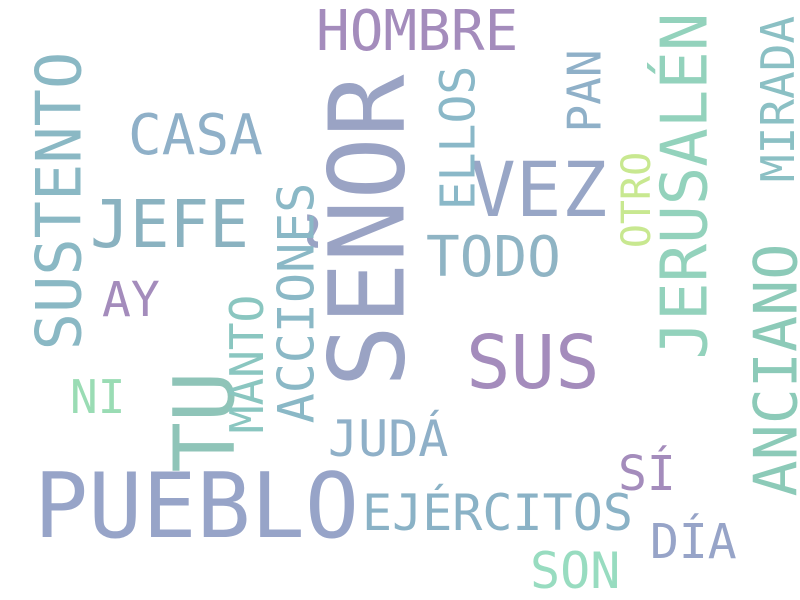  Describe the element at coordinates (685, 186) in the screenshot. I see `word-jerusalen: JERUSALÉN` at that location.